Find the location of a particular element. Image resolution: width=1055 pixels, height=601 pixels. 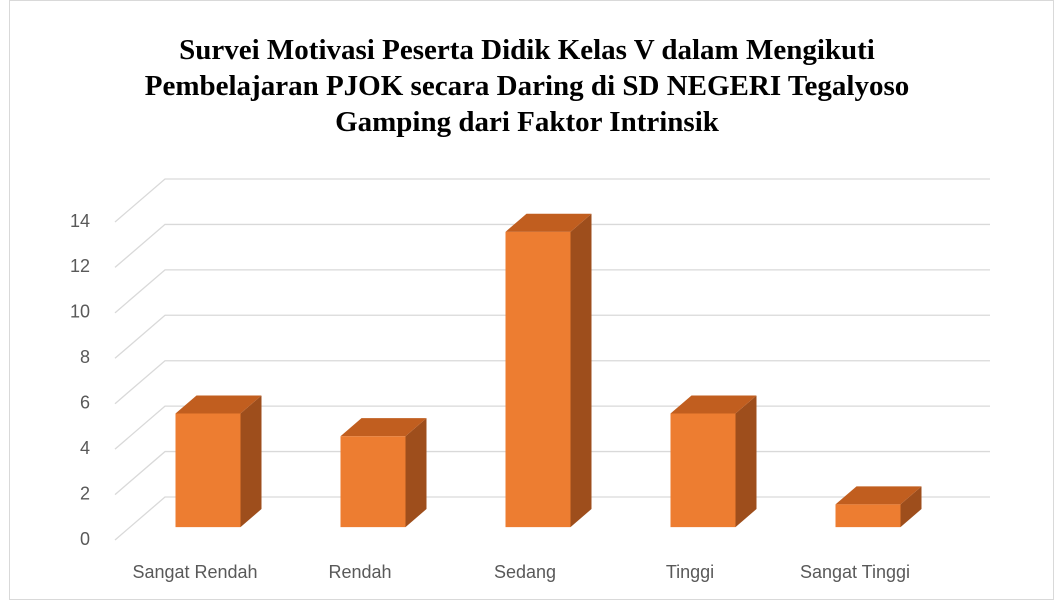

y-tick-label: 8 is located at coordinates (85, 357).